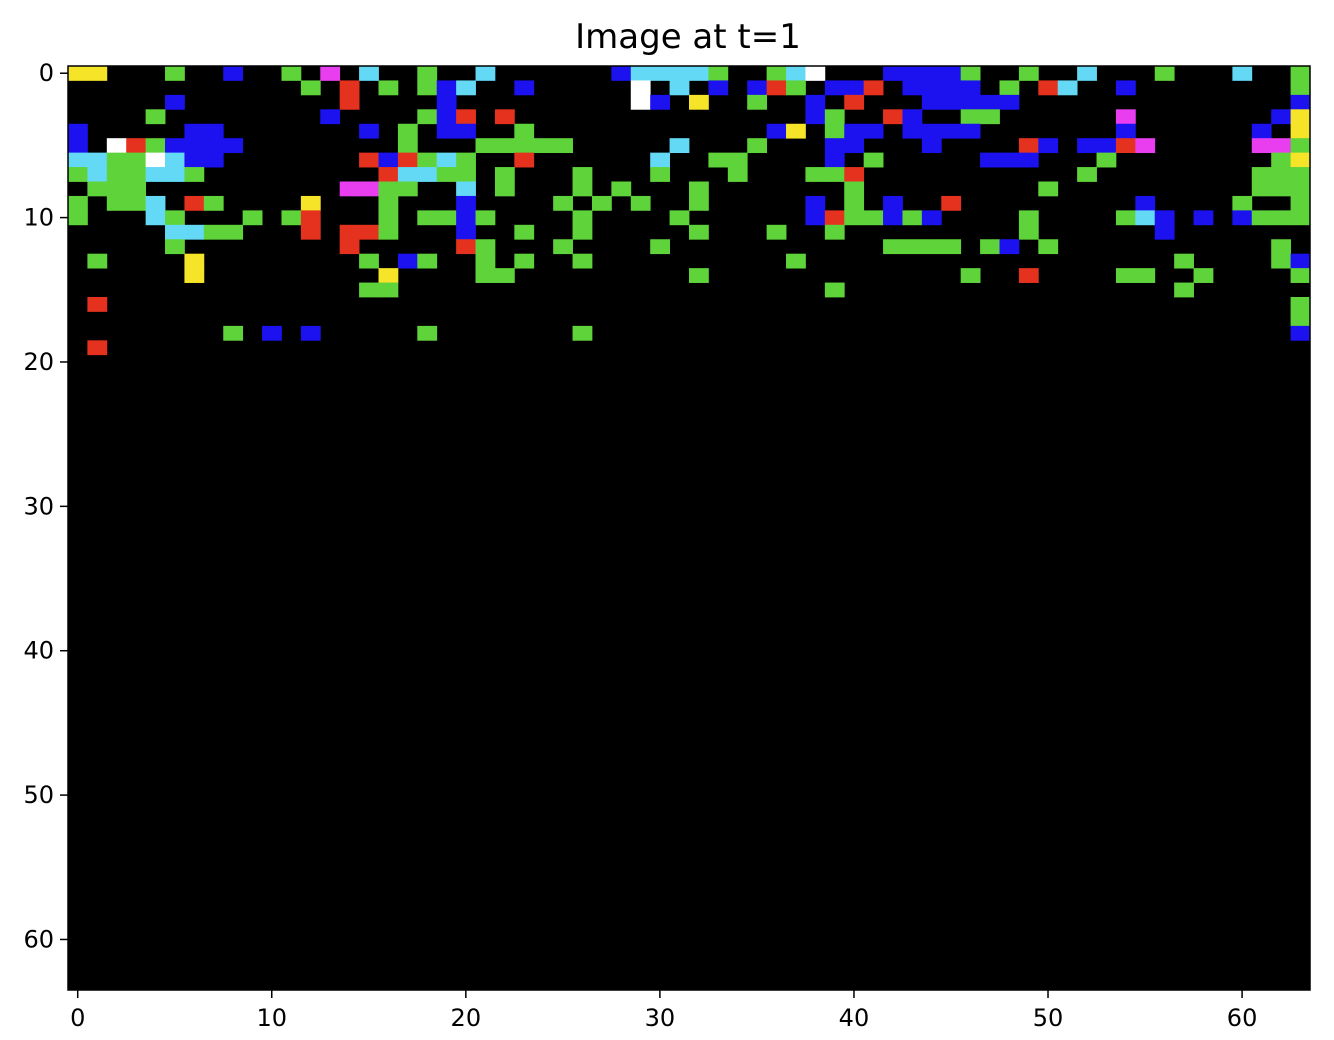  What do you see at coordinates (688, 37) in the screenshot?
I see `chart-title: Image at t=1` at bounding box center [688, 37].